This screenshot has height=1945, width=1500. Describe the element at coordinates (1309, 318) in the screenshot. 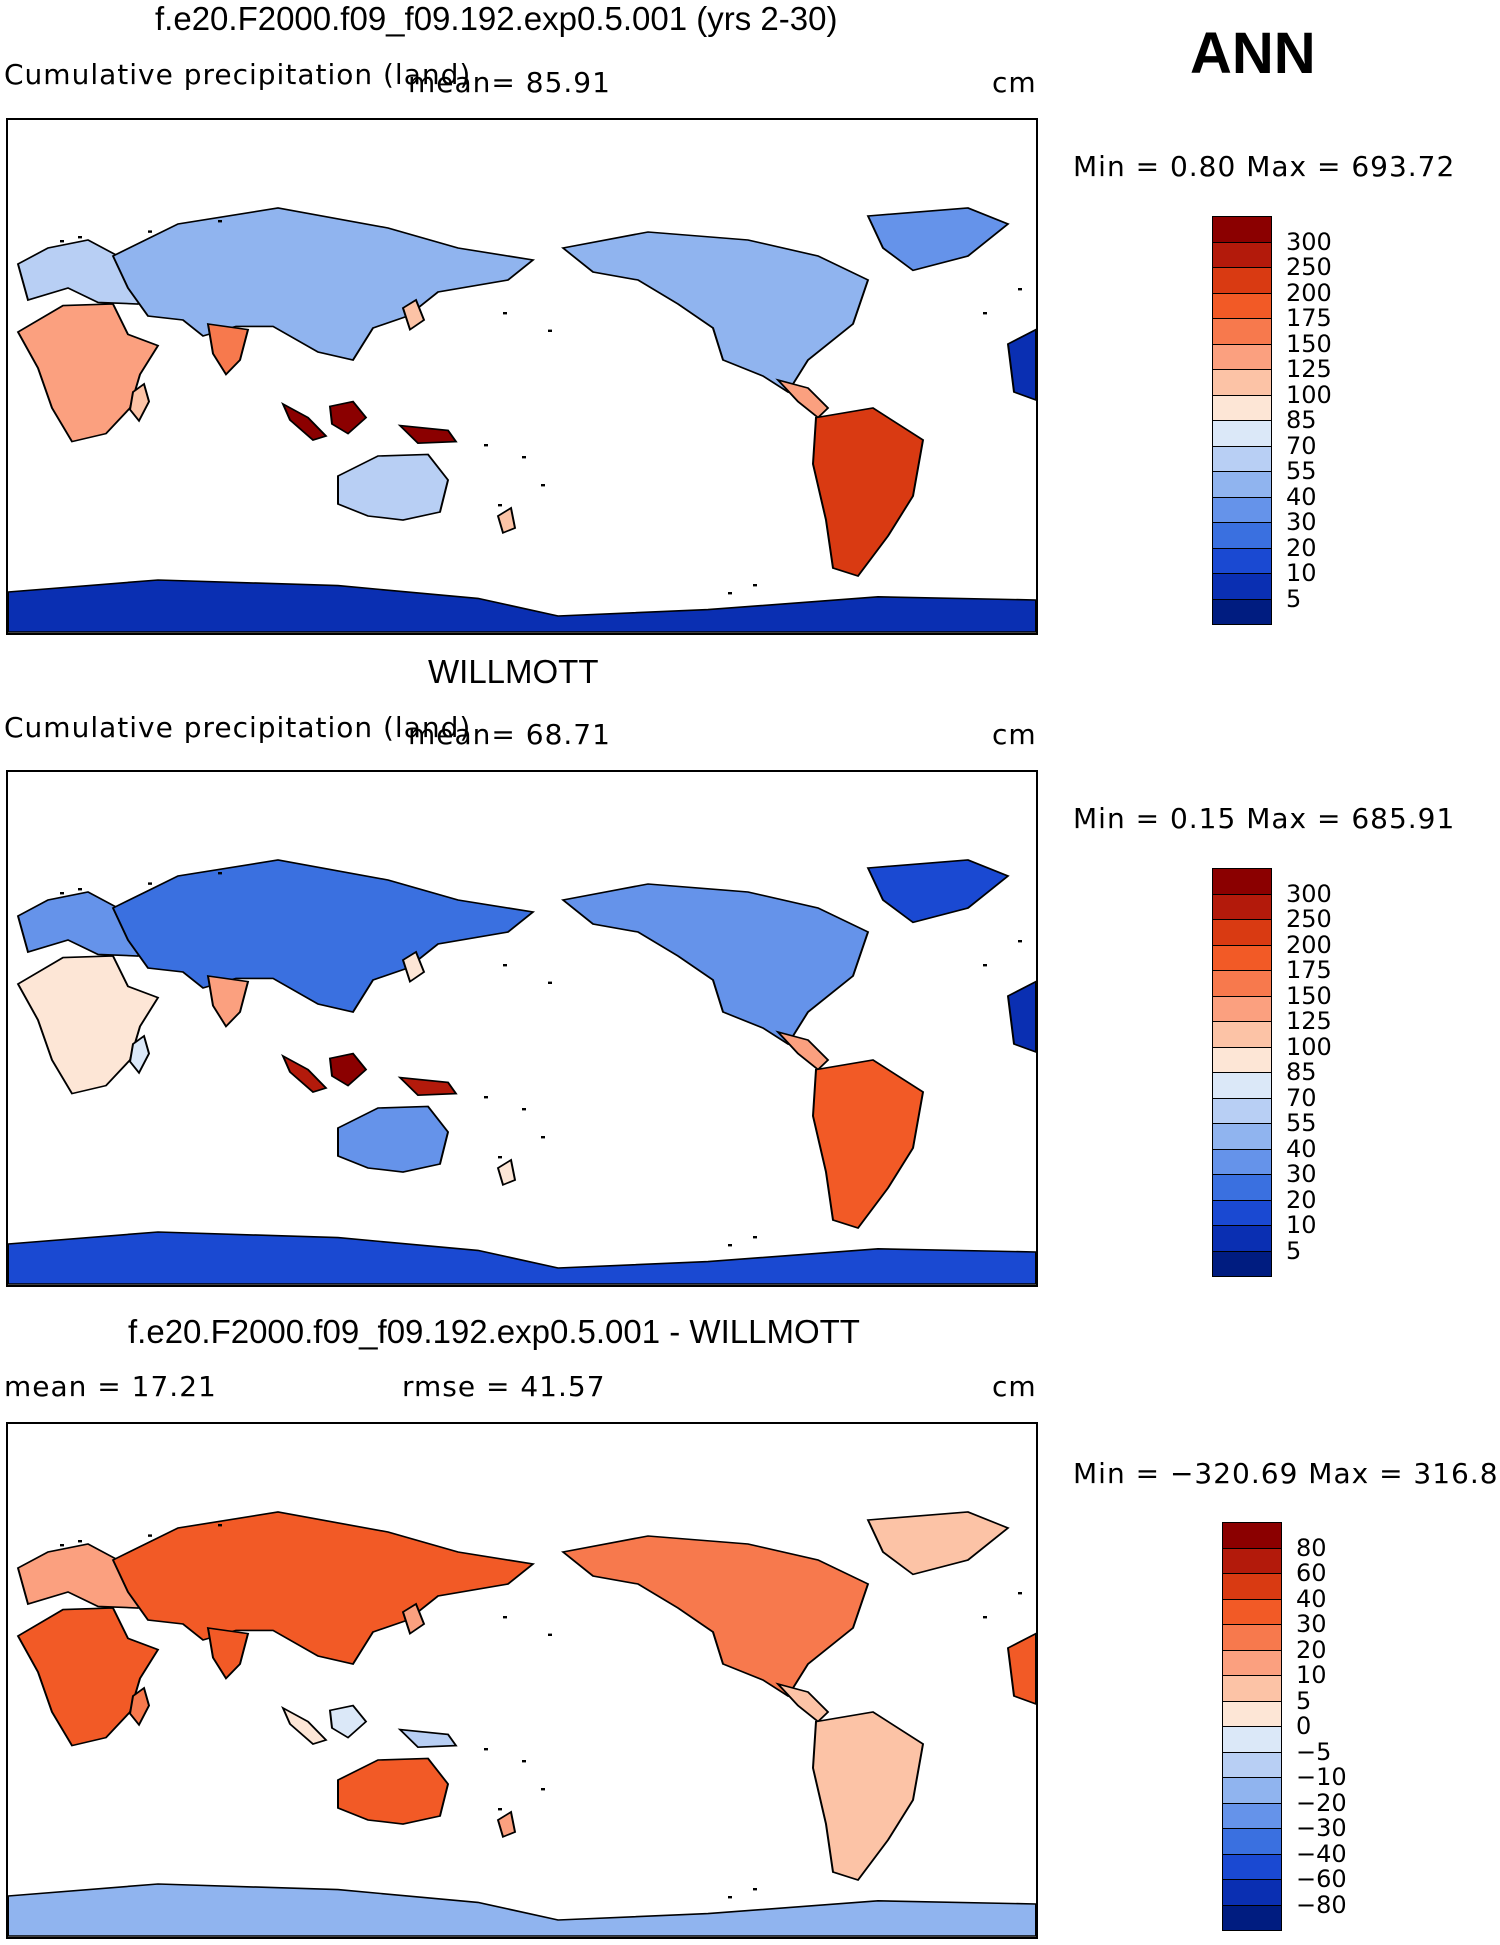

I see `colorbar-tick-label: 175` at that location.